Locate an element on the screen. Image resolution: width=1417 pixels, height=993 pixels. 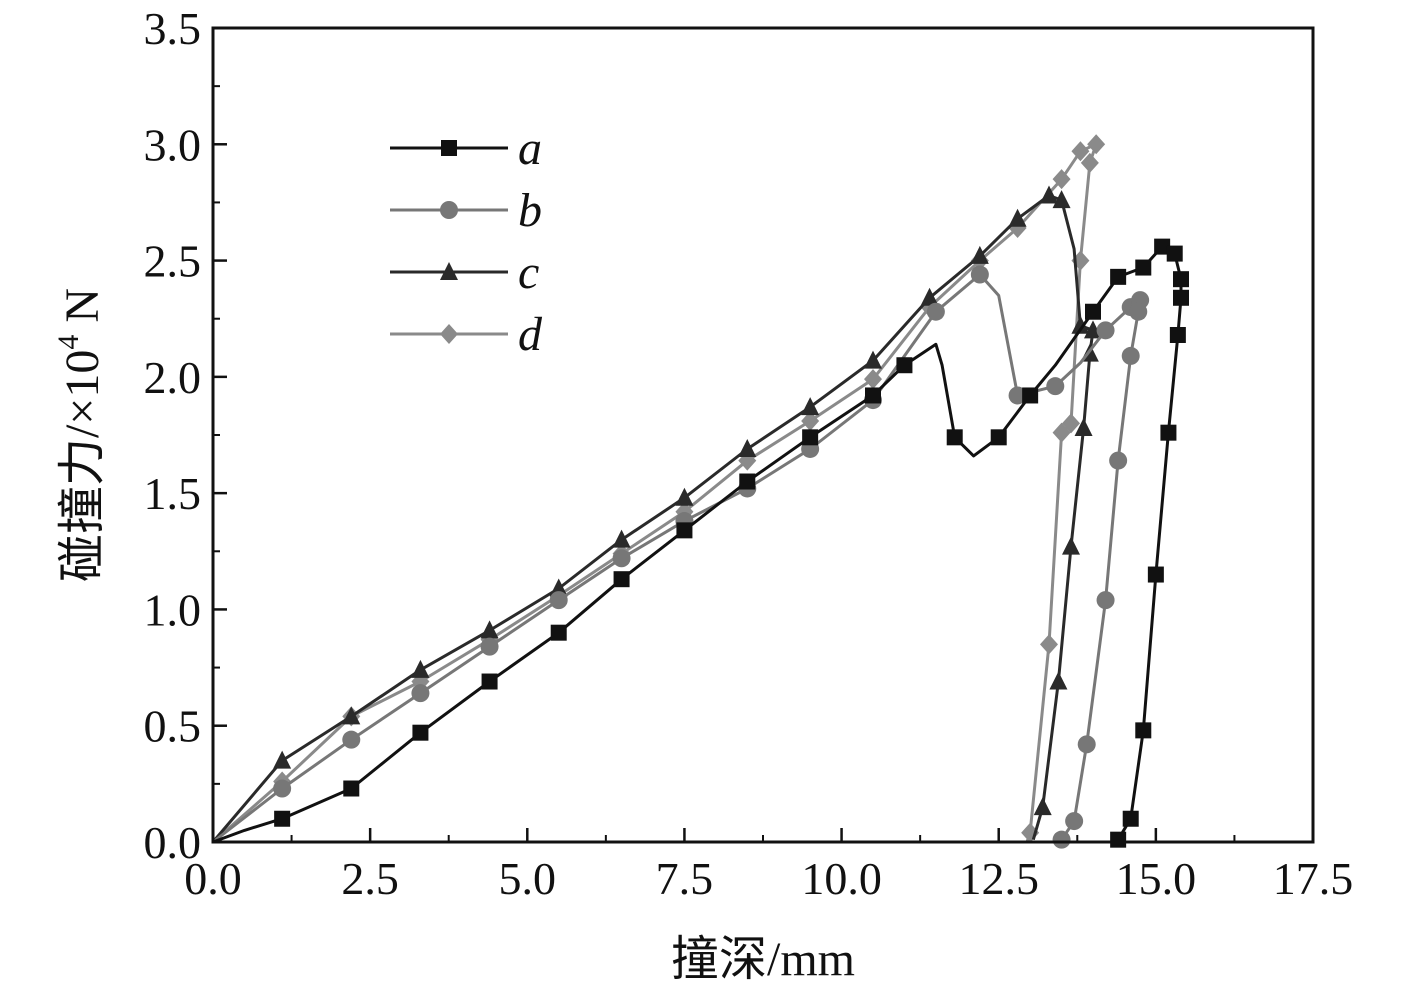
x-tick-label: 2.5 is located at coordinates (370, 878).